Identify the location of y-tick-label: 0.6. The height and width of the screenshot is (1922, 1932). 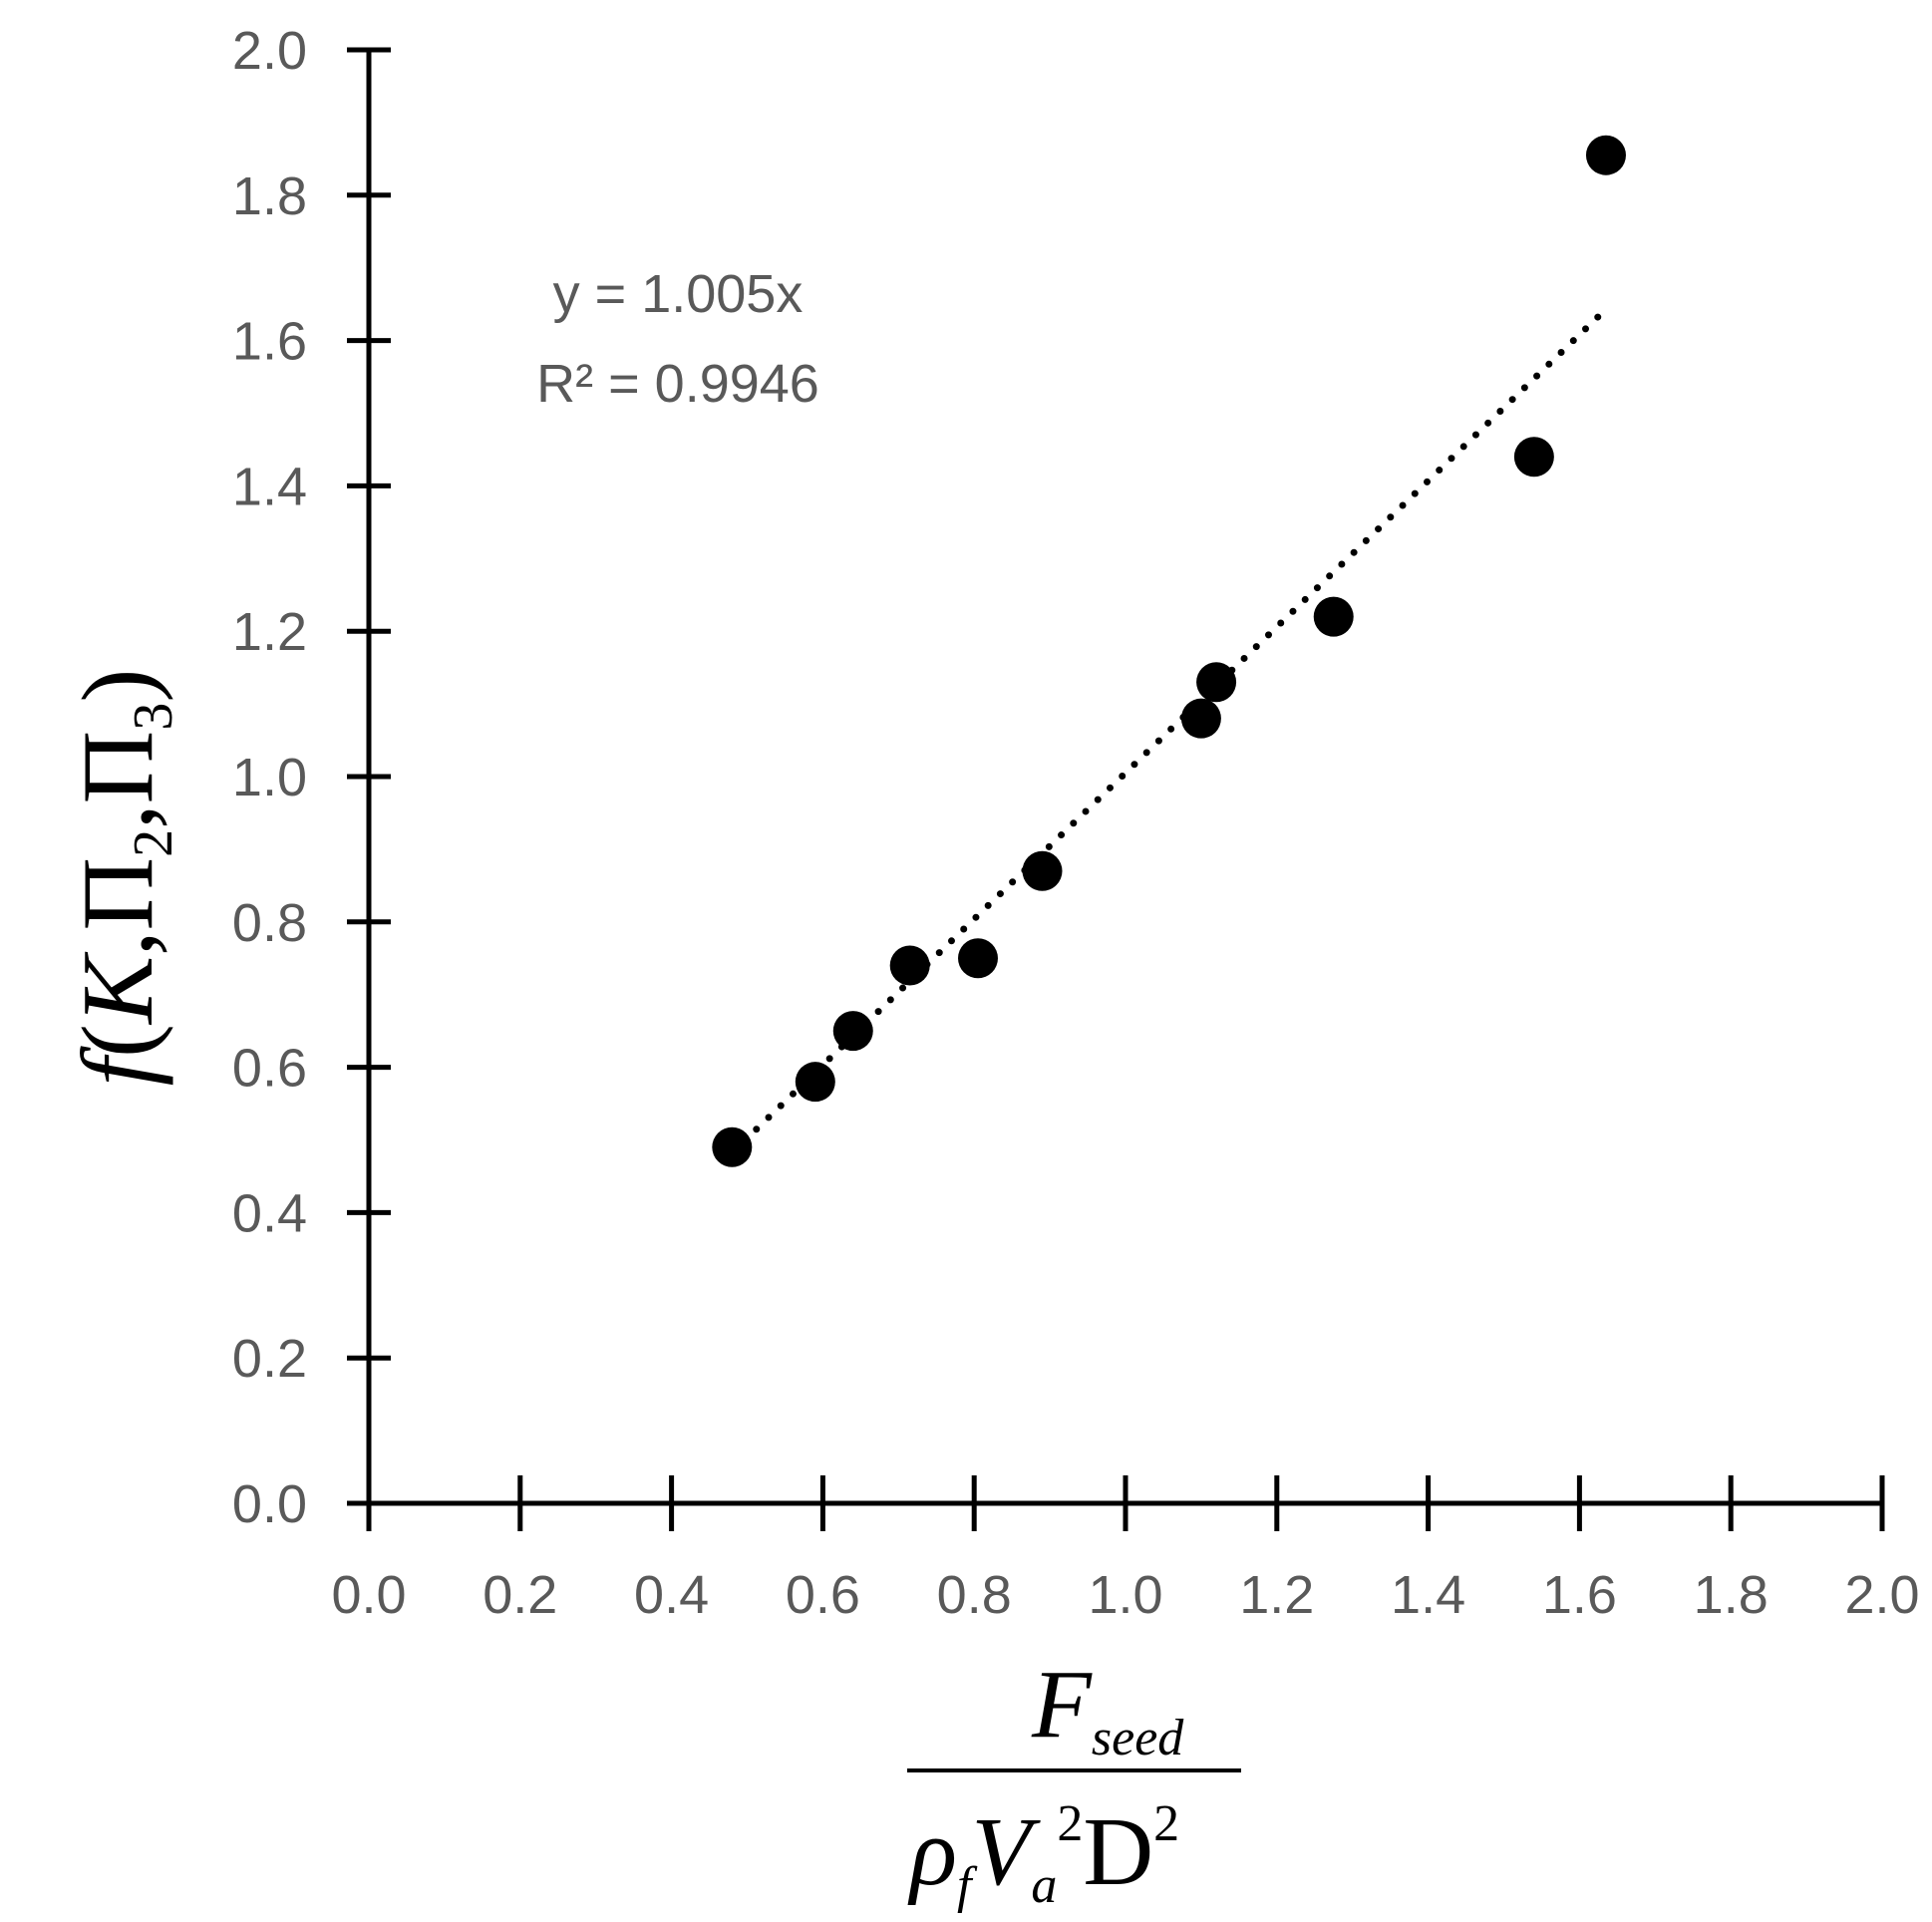
(269, 1069).